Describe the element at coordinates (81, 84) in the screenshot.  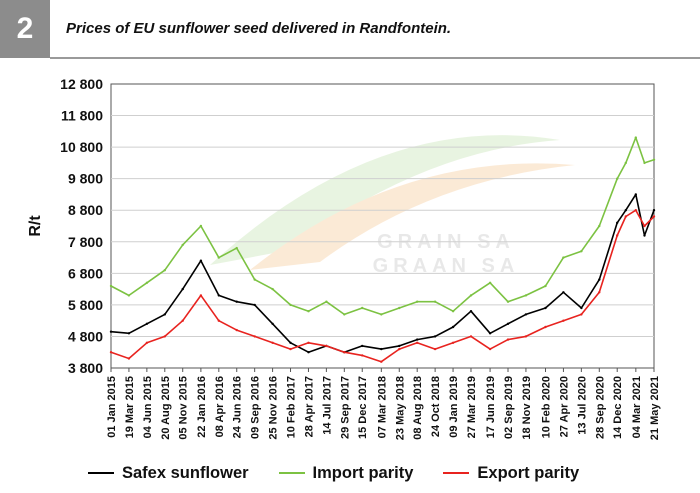
I see `y-tick-label: 12 800` at that location.